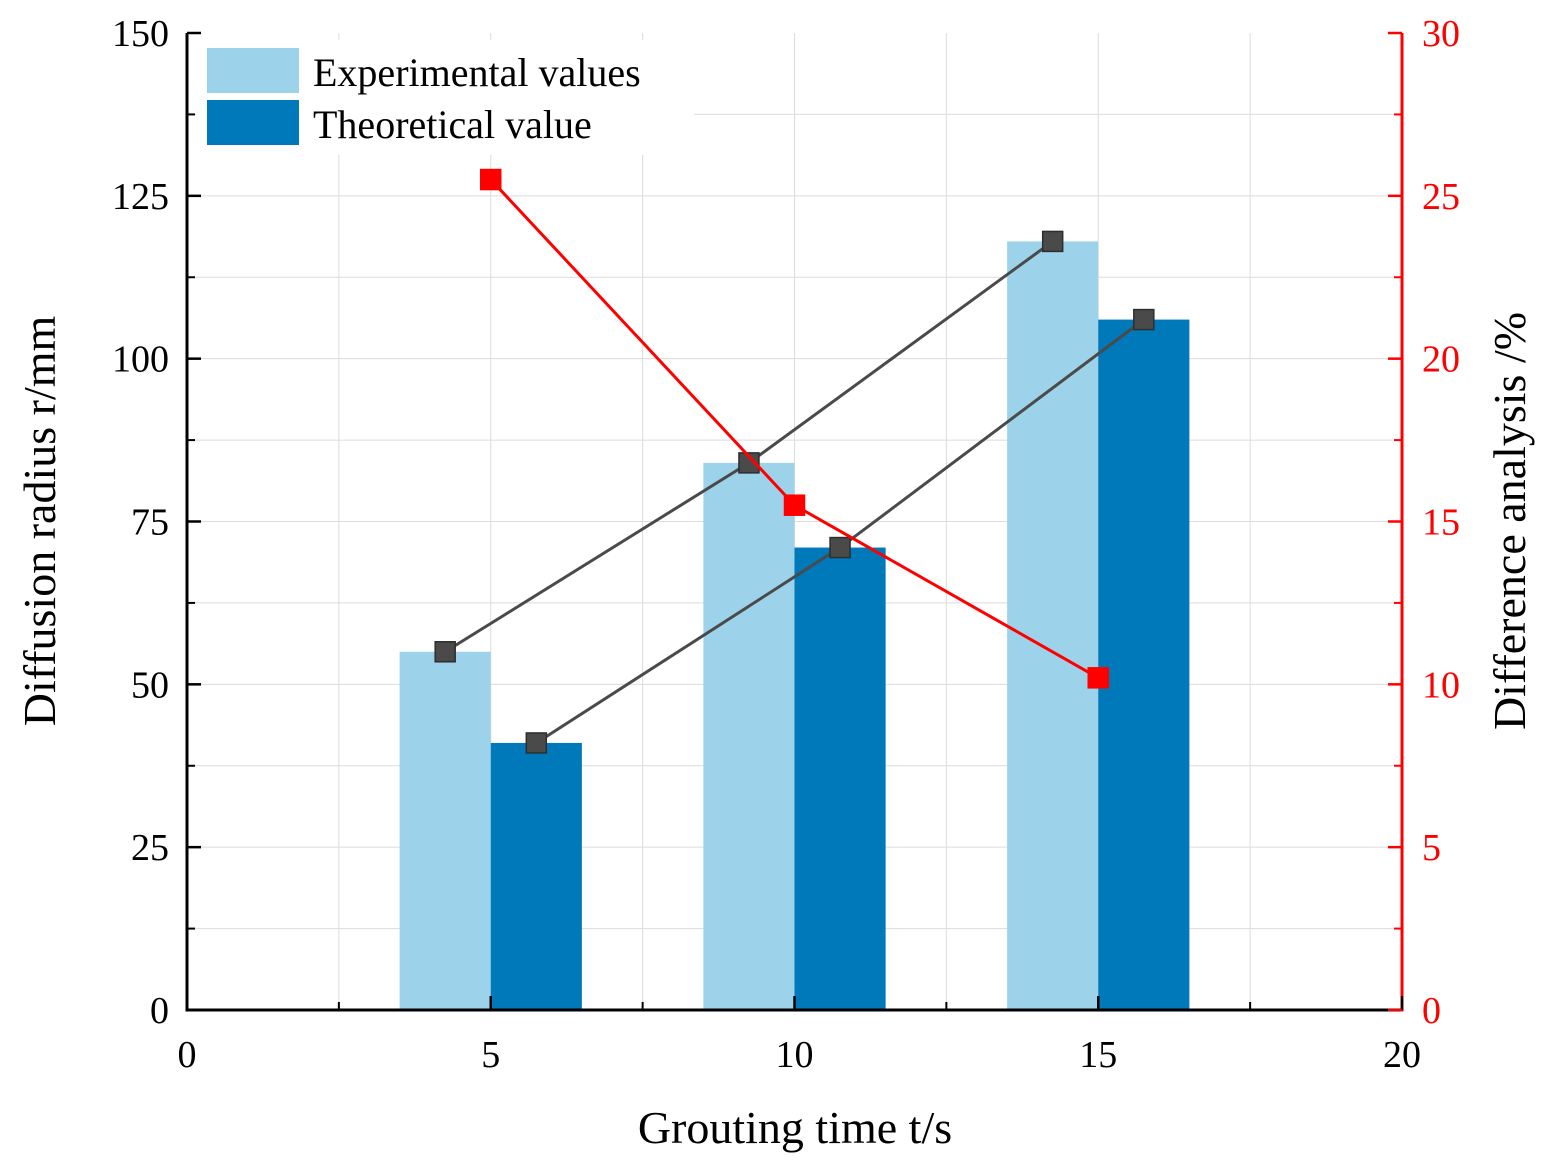 This screenshot has height=1168, width=1550. What do you see at coordinates (490, 1055) in the screenshot?
I see `x-tick-label: 5` at bounding box center [490, 1055].